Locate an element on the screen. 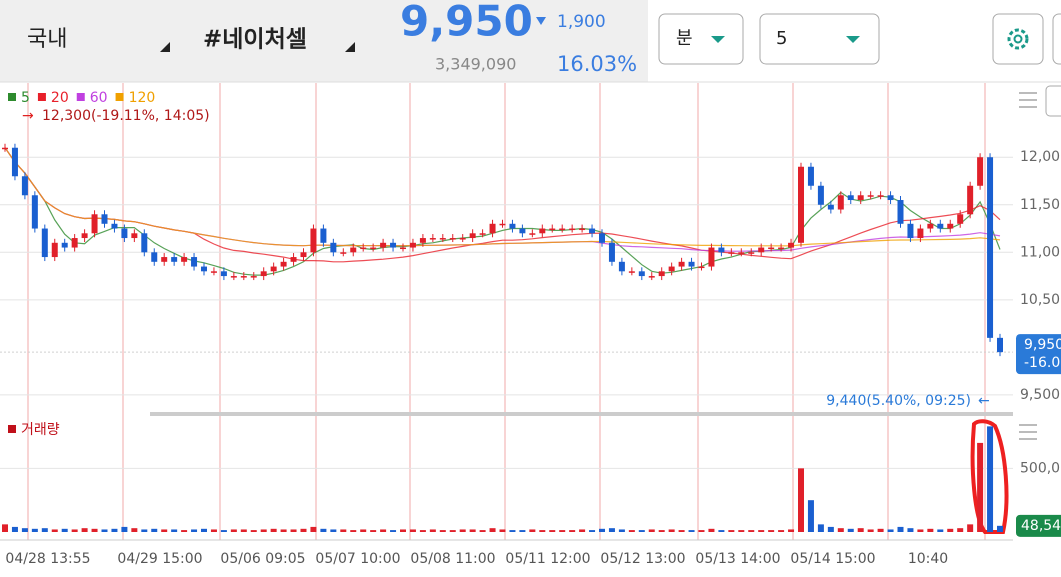 The height and width of the screenshot is (577, 1061). more-button is located at coordinates (1056, 39).